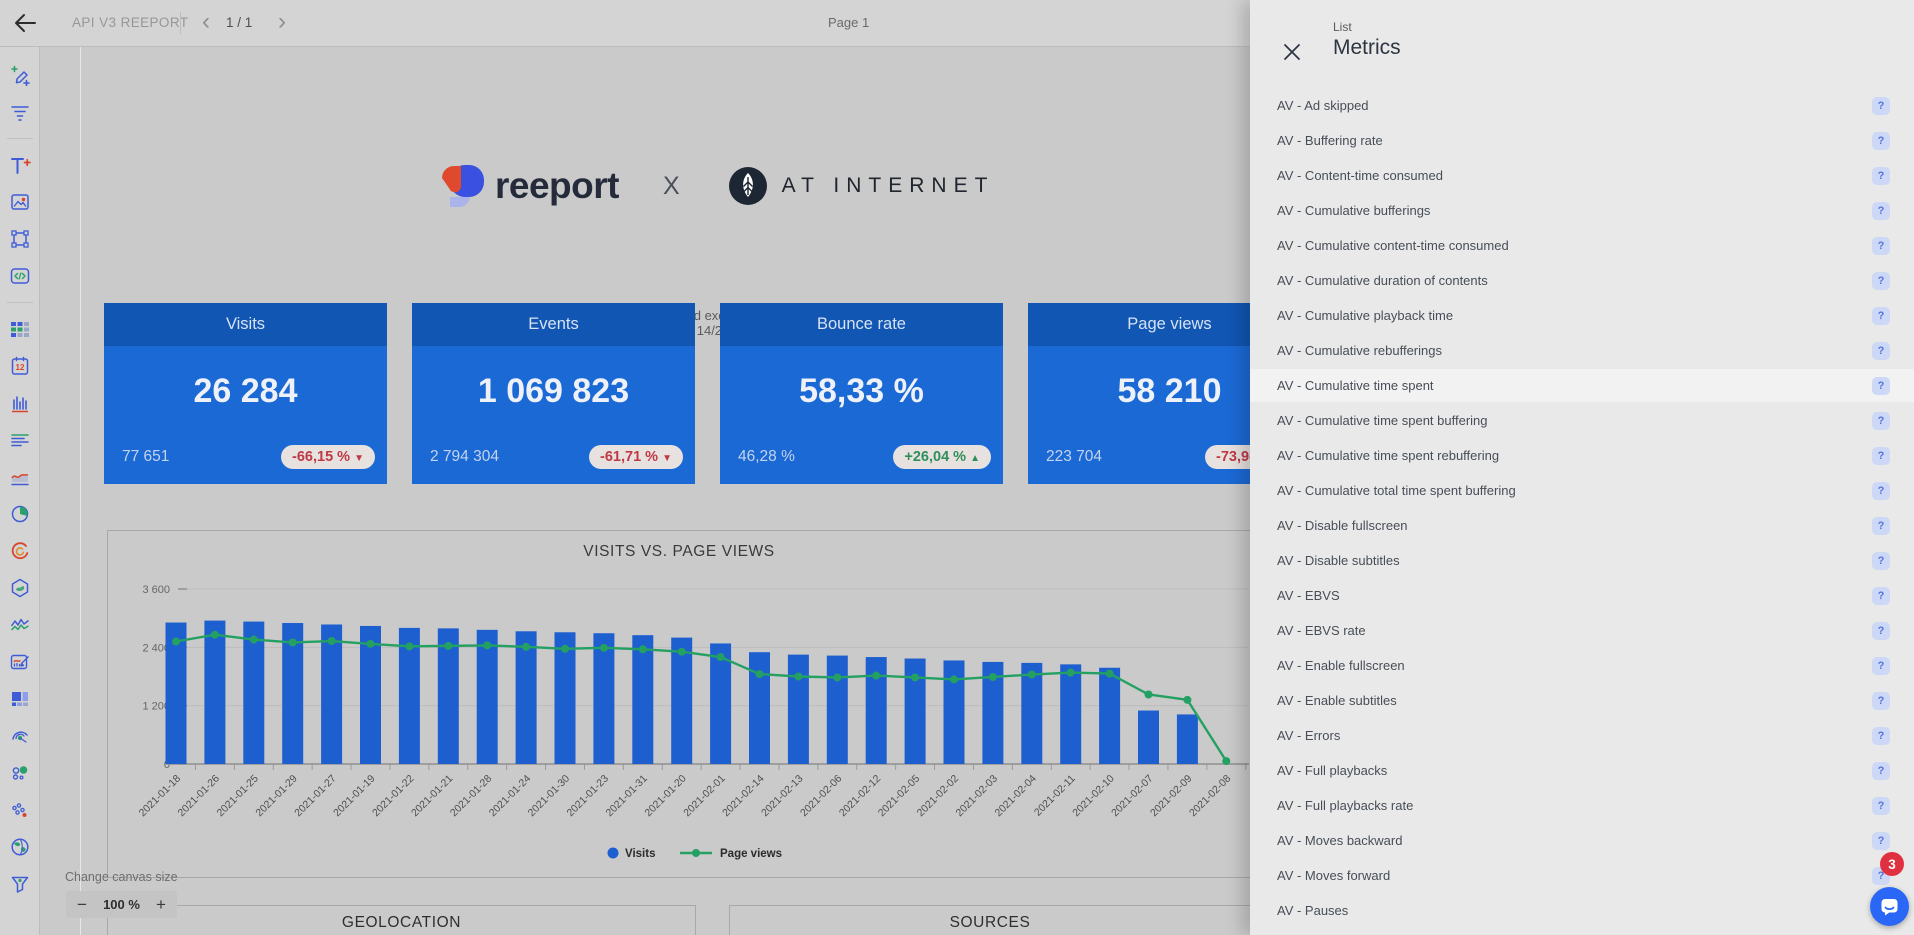  What do you see at coordinates (20, 699) in the screenshot?
I see `treemap-icon` at bounding box center [20, 699].